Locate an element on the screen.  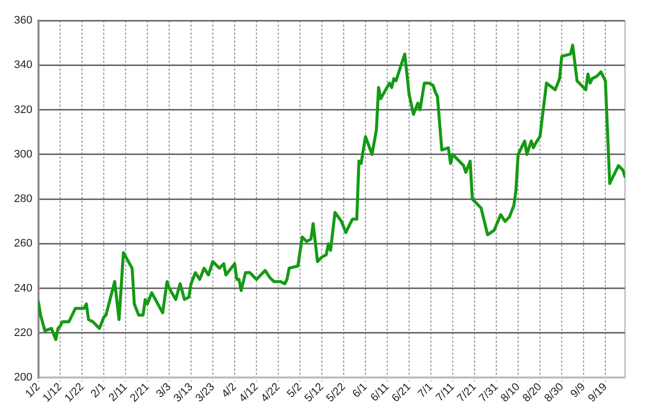
x-tick-label: 4/12 is located at coordinates (249, 392).